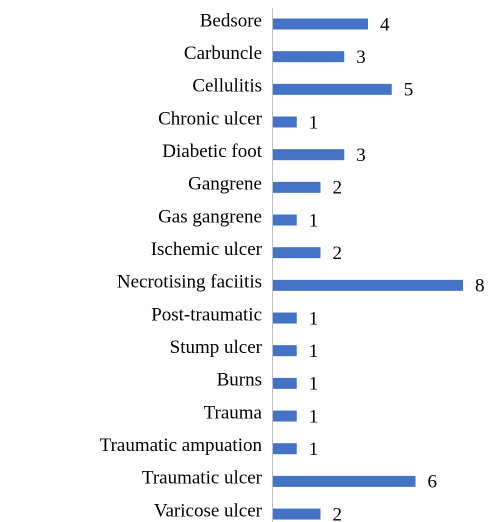 The width and height of the screenshot is (494, 522). Describe the element at coordinates (223, 53) in the screenshot. I see `category-label: Carbuncle` at that location.